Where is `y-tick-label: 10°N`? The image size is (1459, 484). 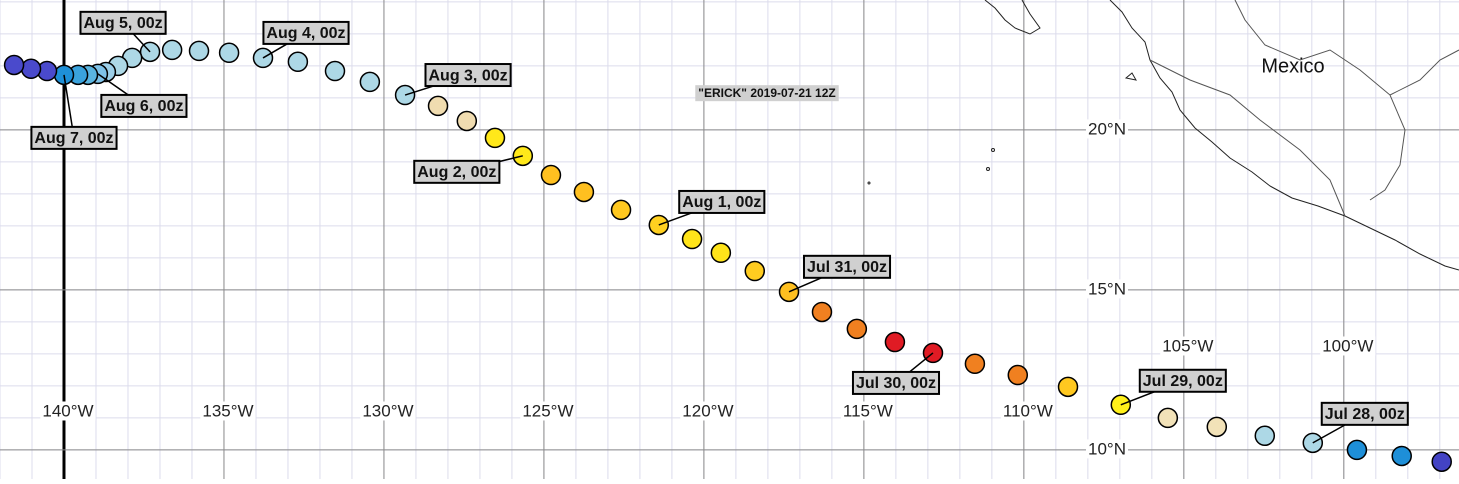 y-tick-label: 10°N is located at coordinates (1107, 448).